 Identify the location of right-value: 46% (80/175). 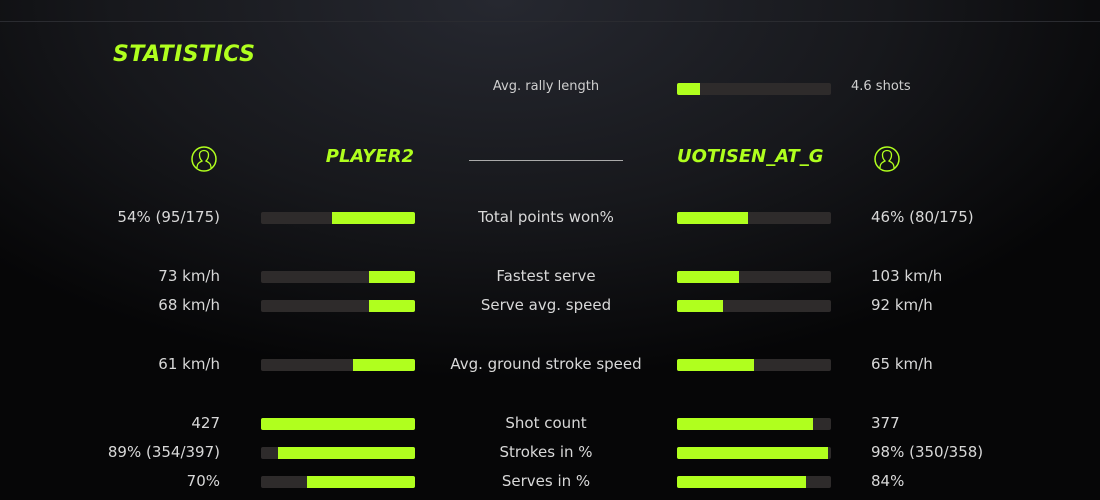
(922, 217).